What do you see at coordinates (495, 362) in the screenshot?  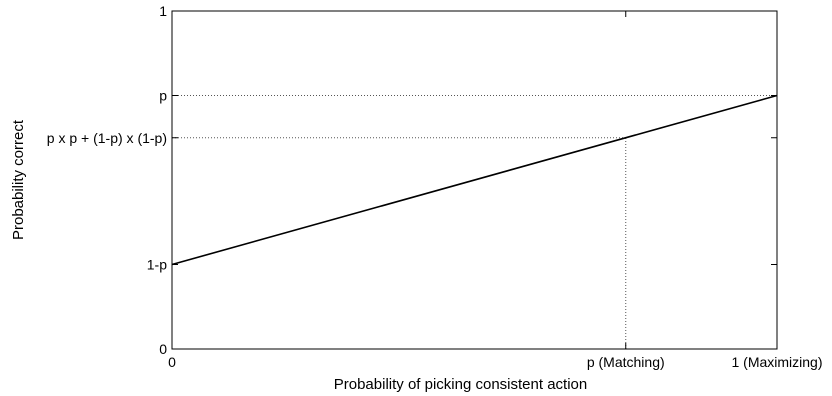 I see `x-tick-labels: 0 p (Matching) 1 (Maximizing)` at bounding box center [495, 362].